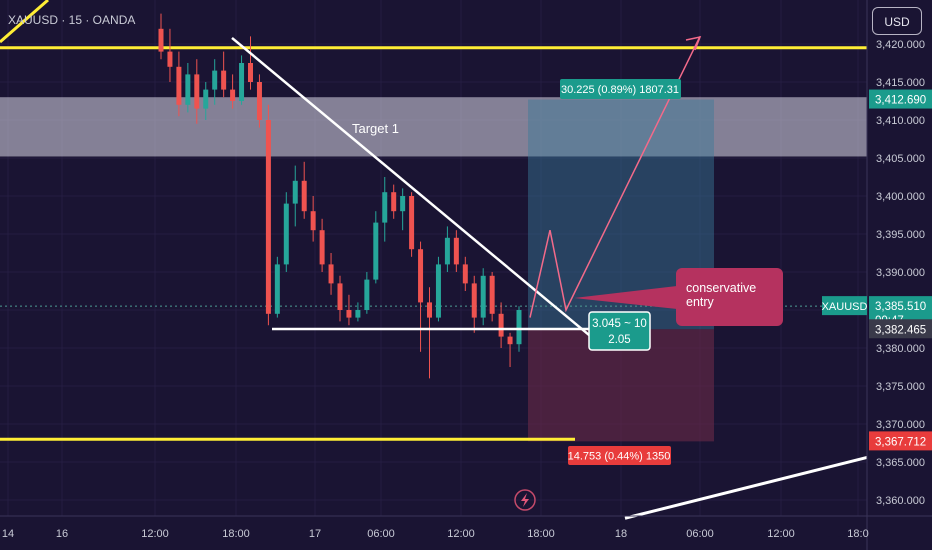 This screenshot has width=932, height=550. What do you see at coordinates (62, 534) in the screenshot?
I see `x-tick-label: 16` at bounding box center [62, 534].